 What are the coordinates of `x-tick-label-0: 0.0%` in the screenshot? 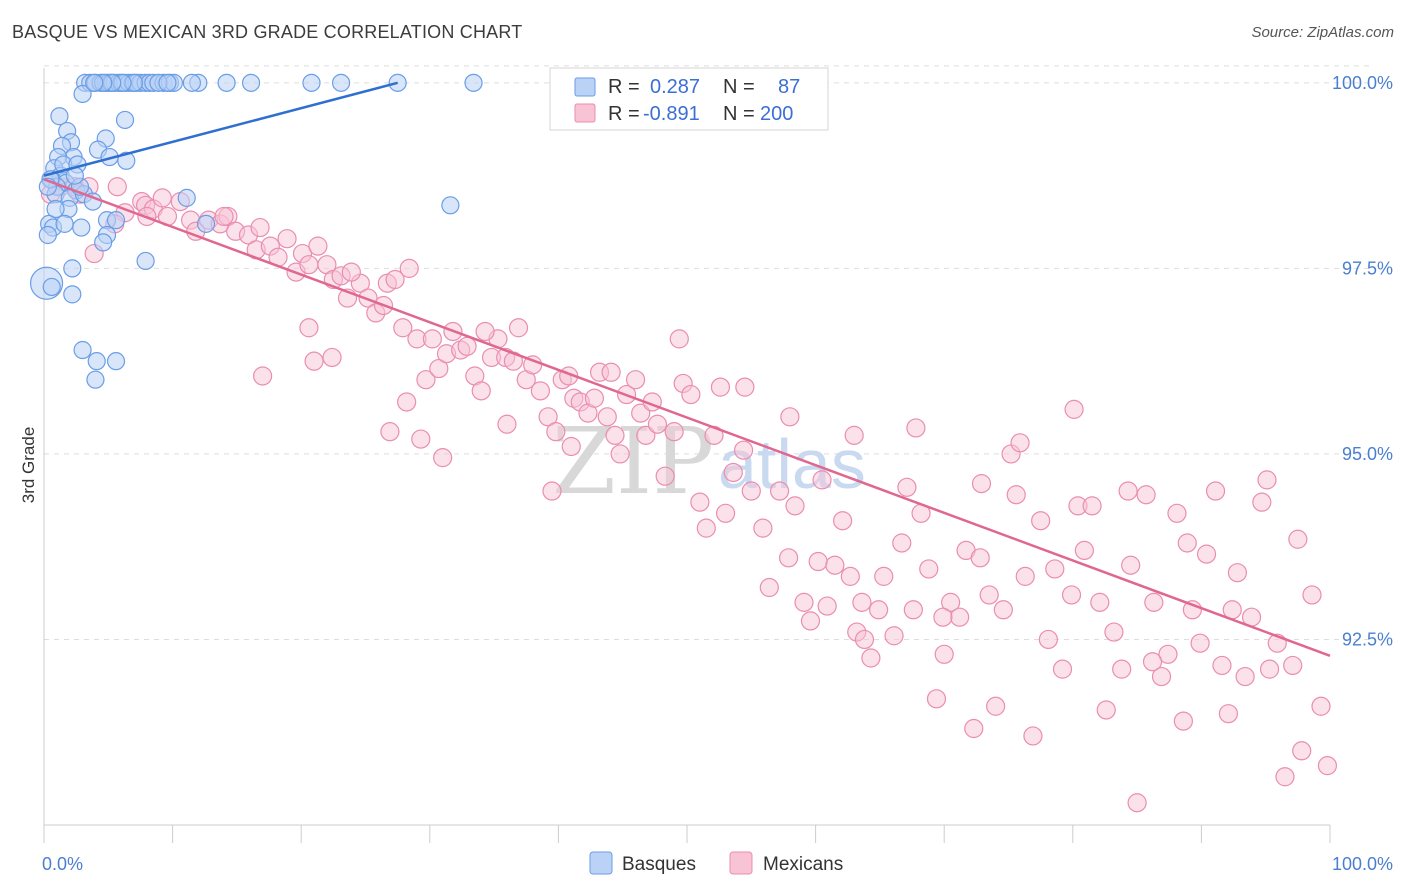 It's located at (62, 864).